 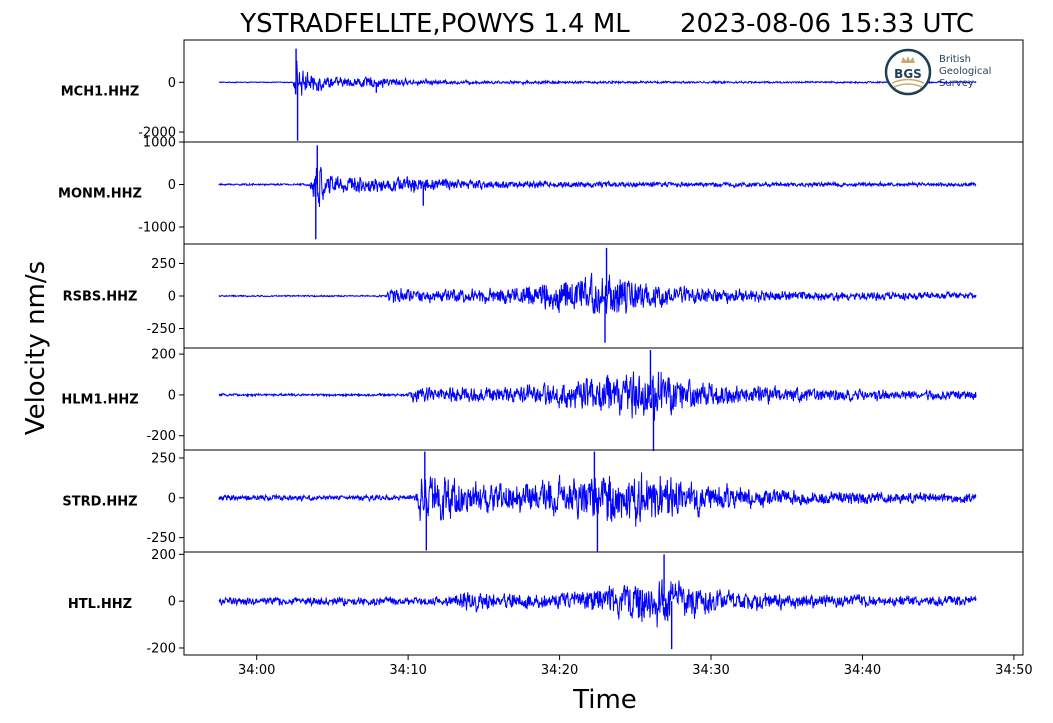 I want to click on y-tick-label: 1000, so click(x=159, y=143).